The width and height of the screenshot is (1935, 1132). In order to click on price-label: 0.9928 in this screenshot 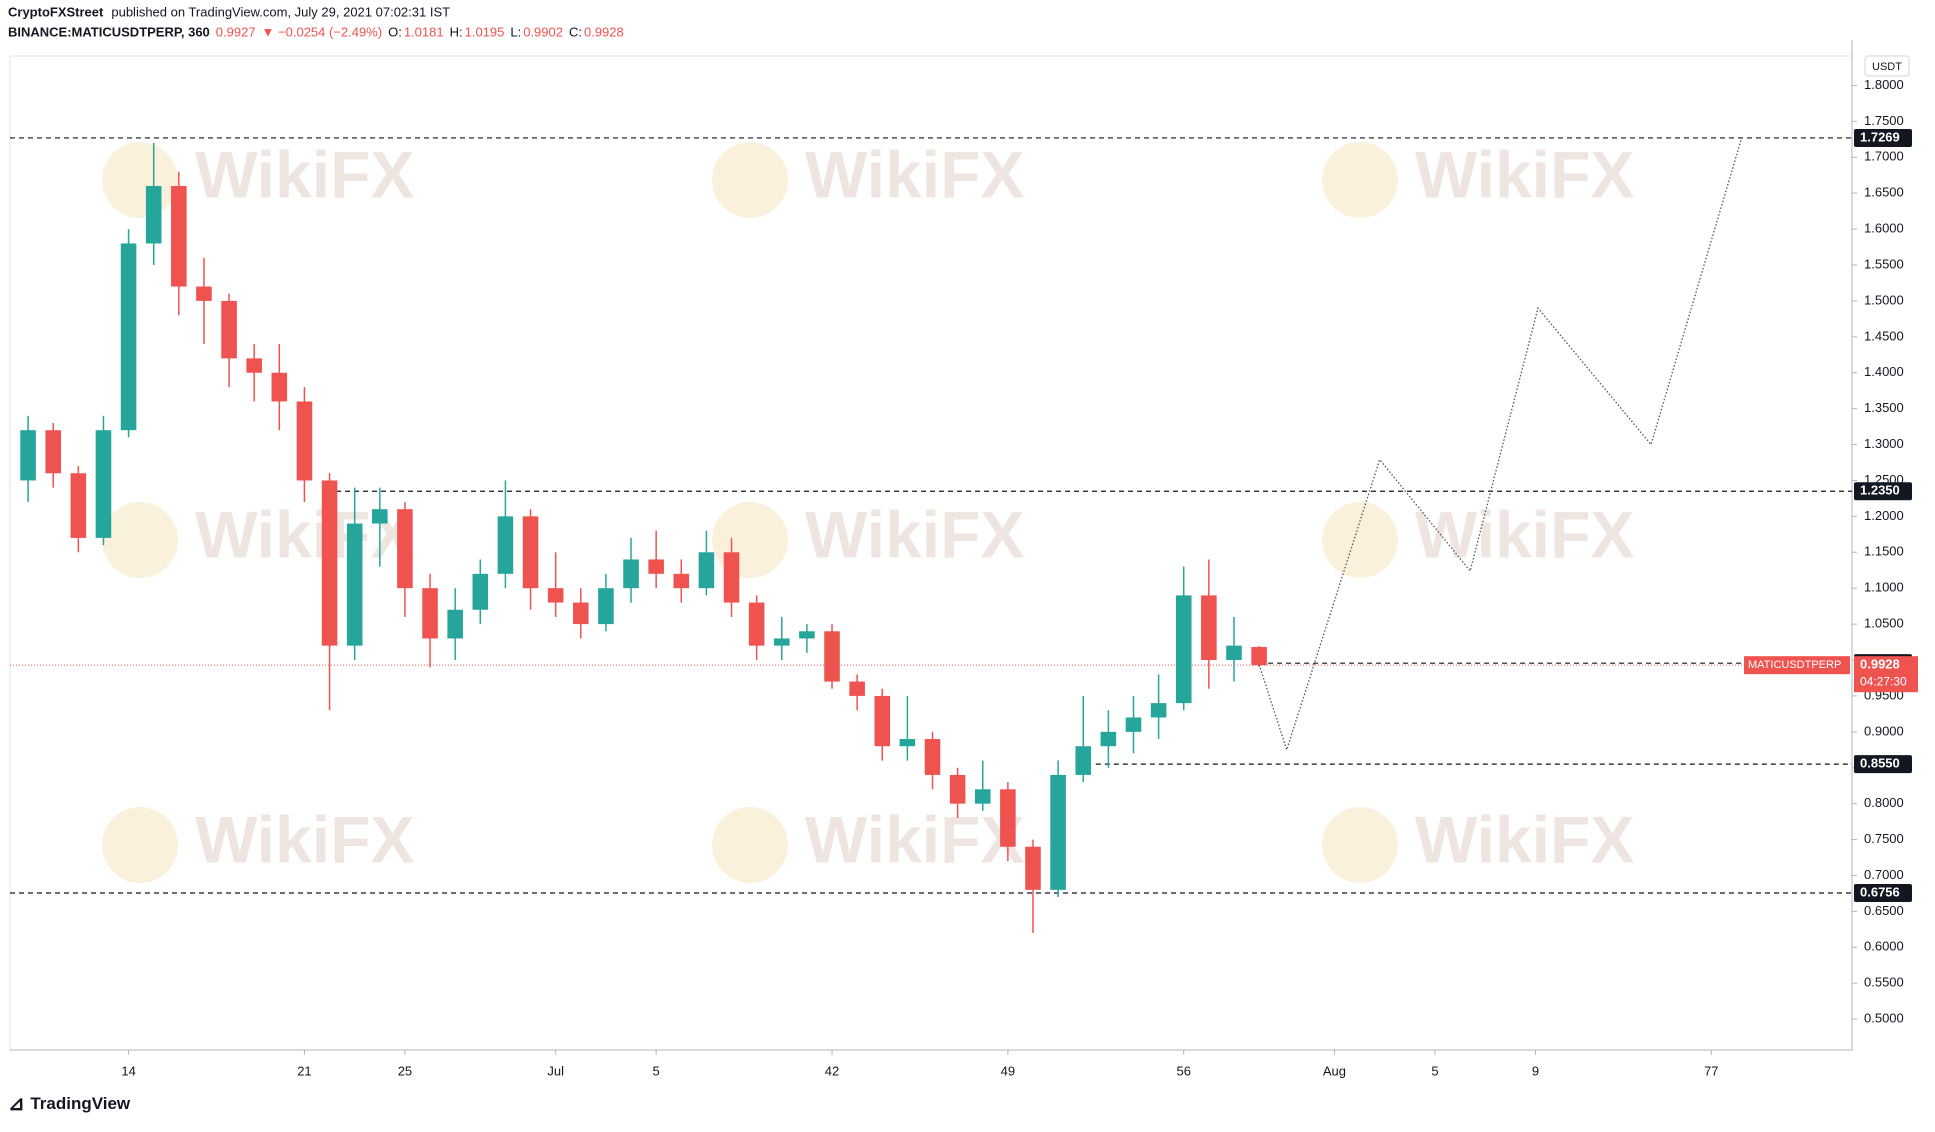, I will do `click(1880, 664)`.